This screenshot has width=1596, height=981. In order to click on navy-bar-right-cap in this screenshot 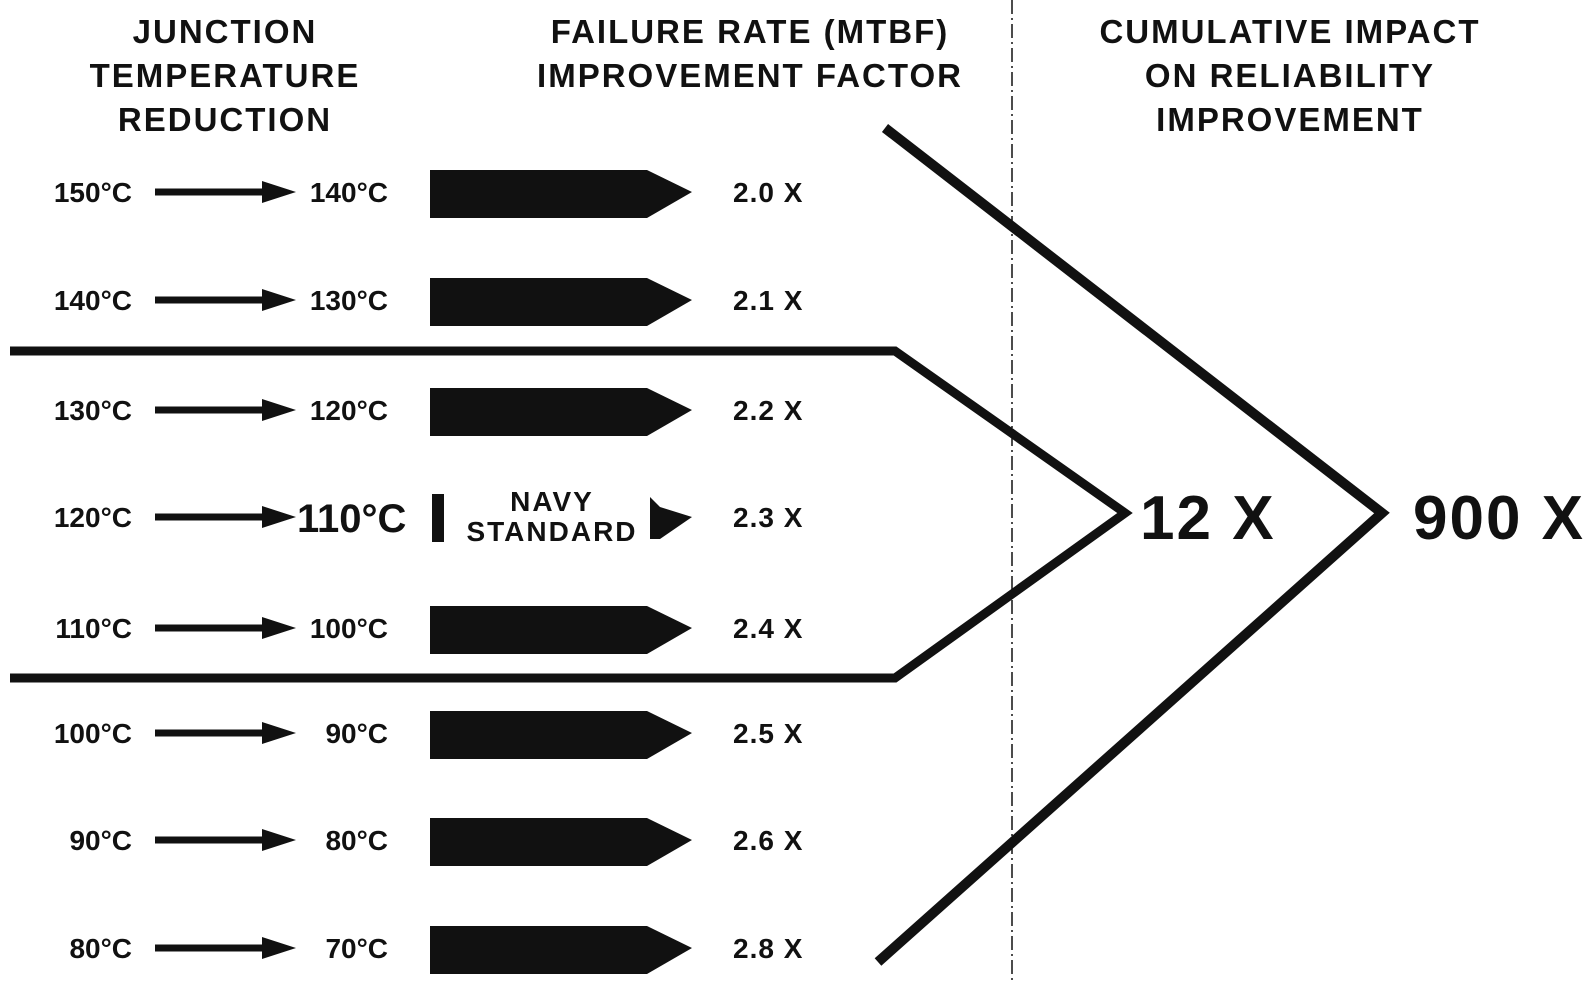, I will do `click(671, 518)`.